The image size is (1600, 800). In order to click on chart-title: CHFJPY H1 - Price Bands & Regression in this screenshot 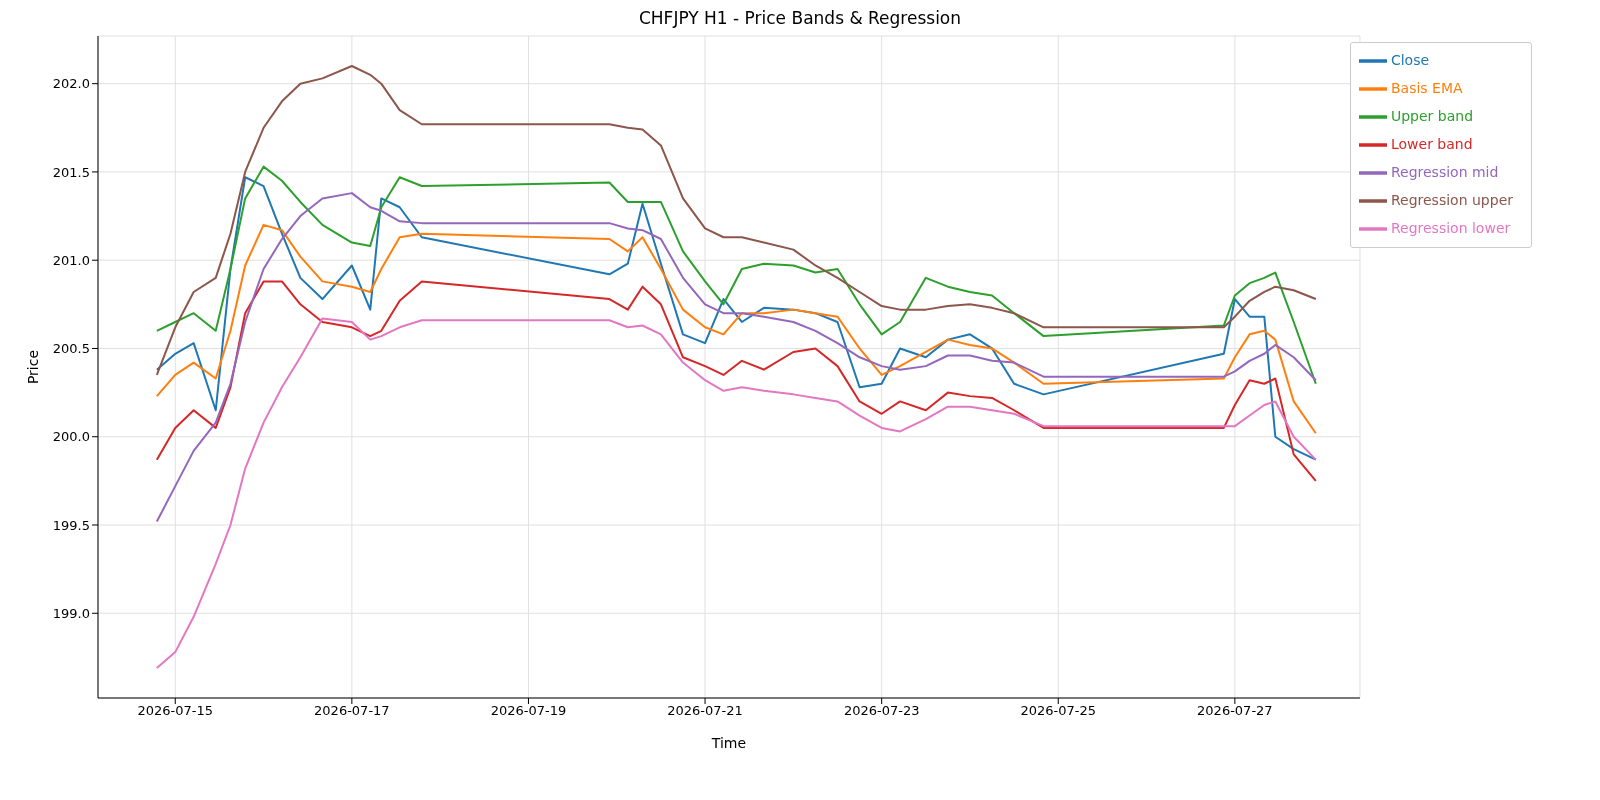, I will do `click(800, 18)`.